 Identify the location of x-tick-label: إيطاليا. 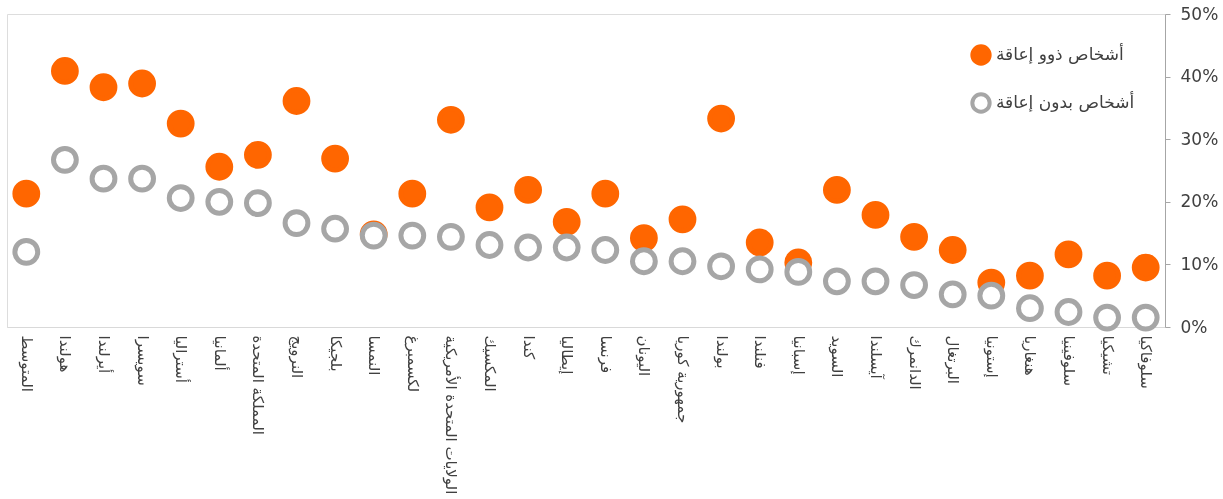
(567, 355).